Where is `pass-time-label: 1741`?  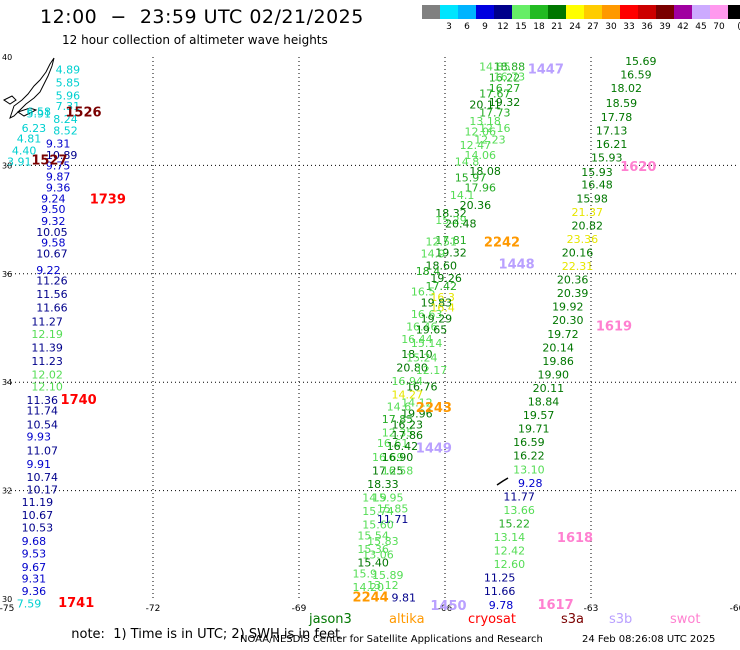 pass-time-label: 1741 is located at coordinates (76, 603).